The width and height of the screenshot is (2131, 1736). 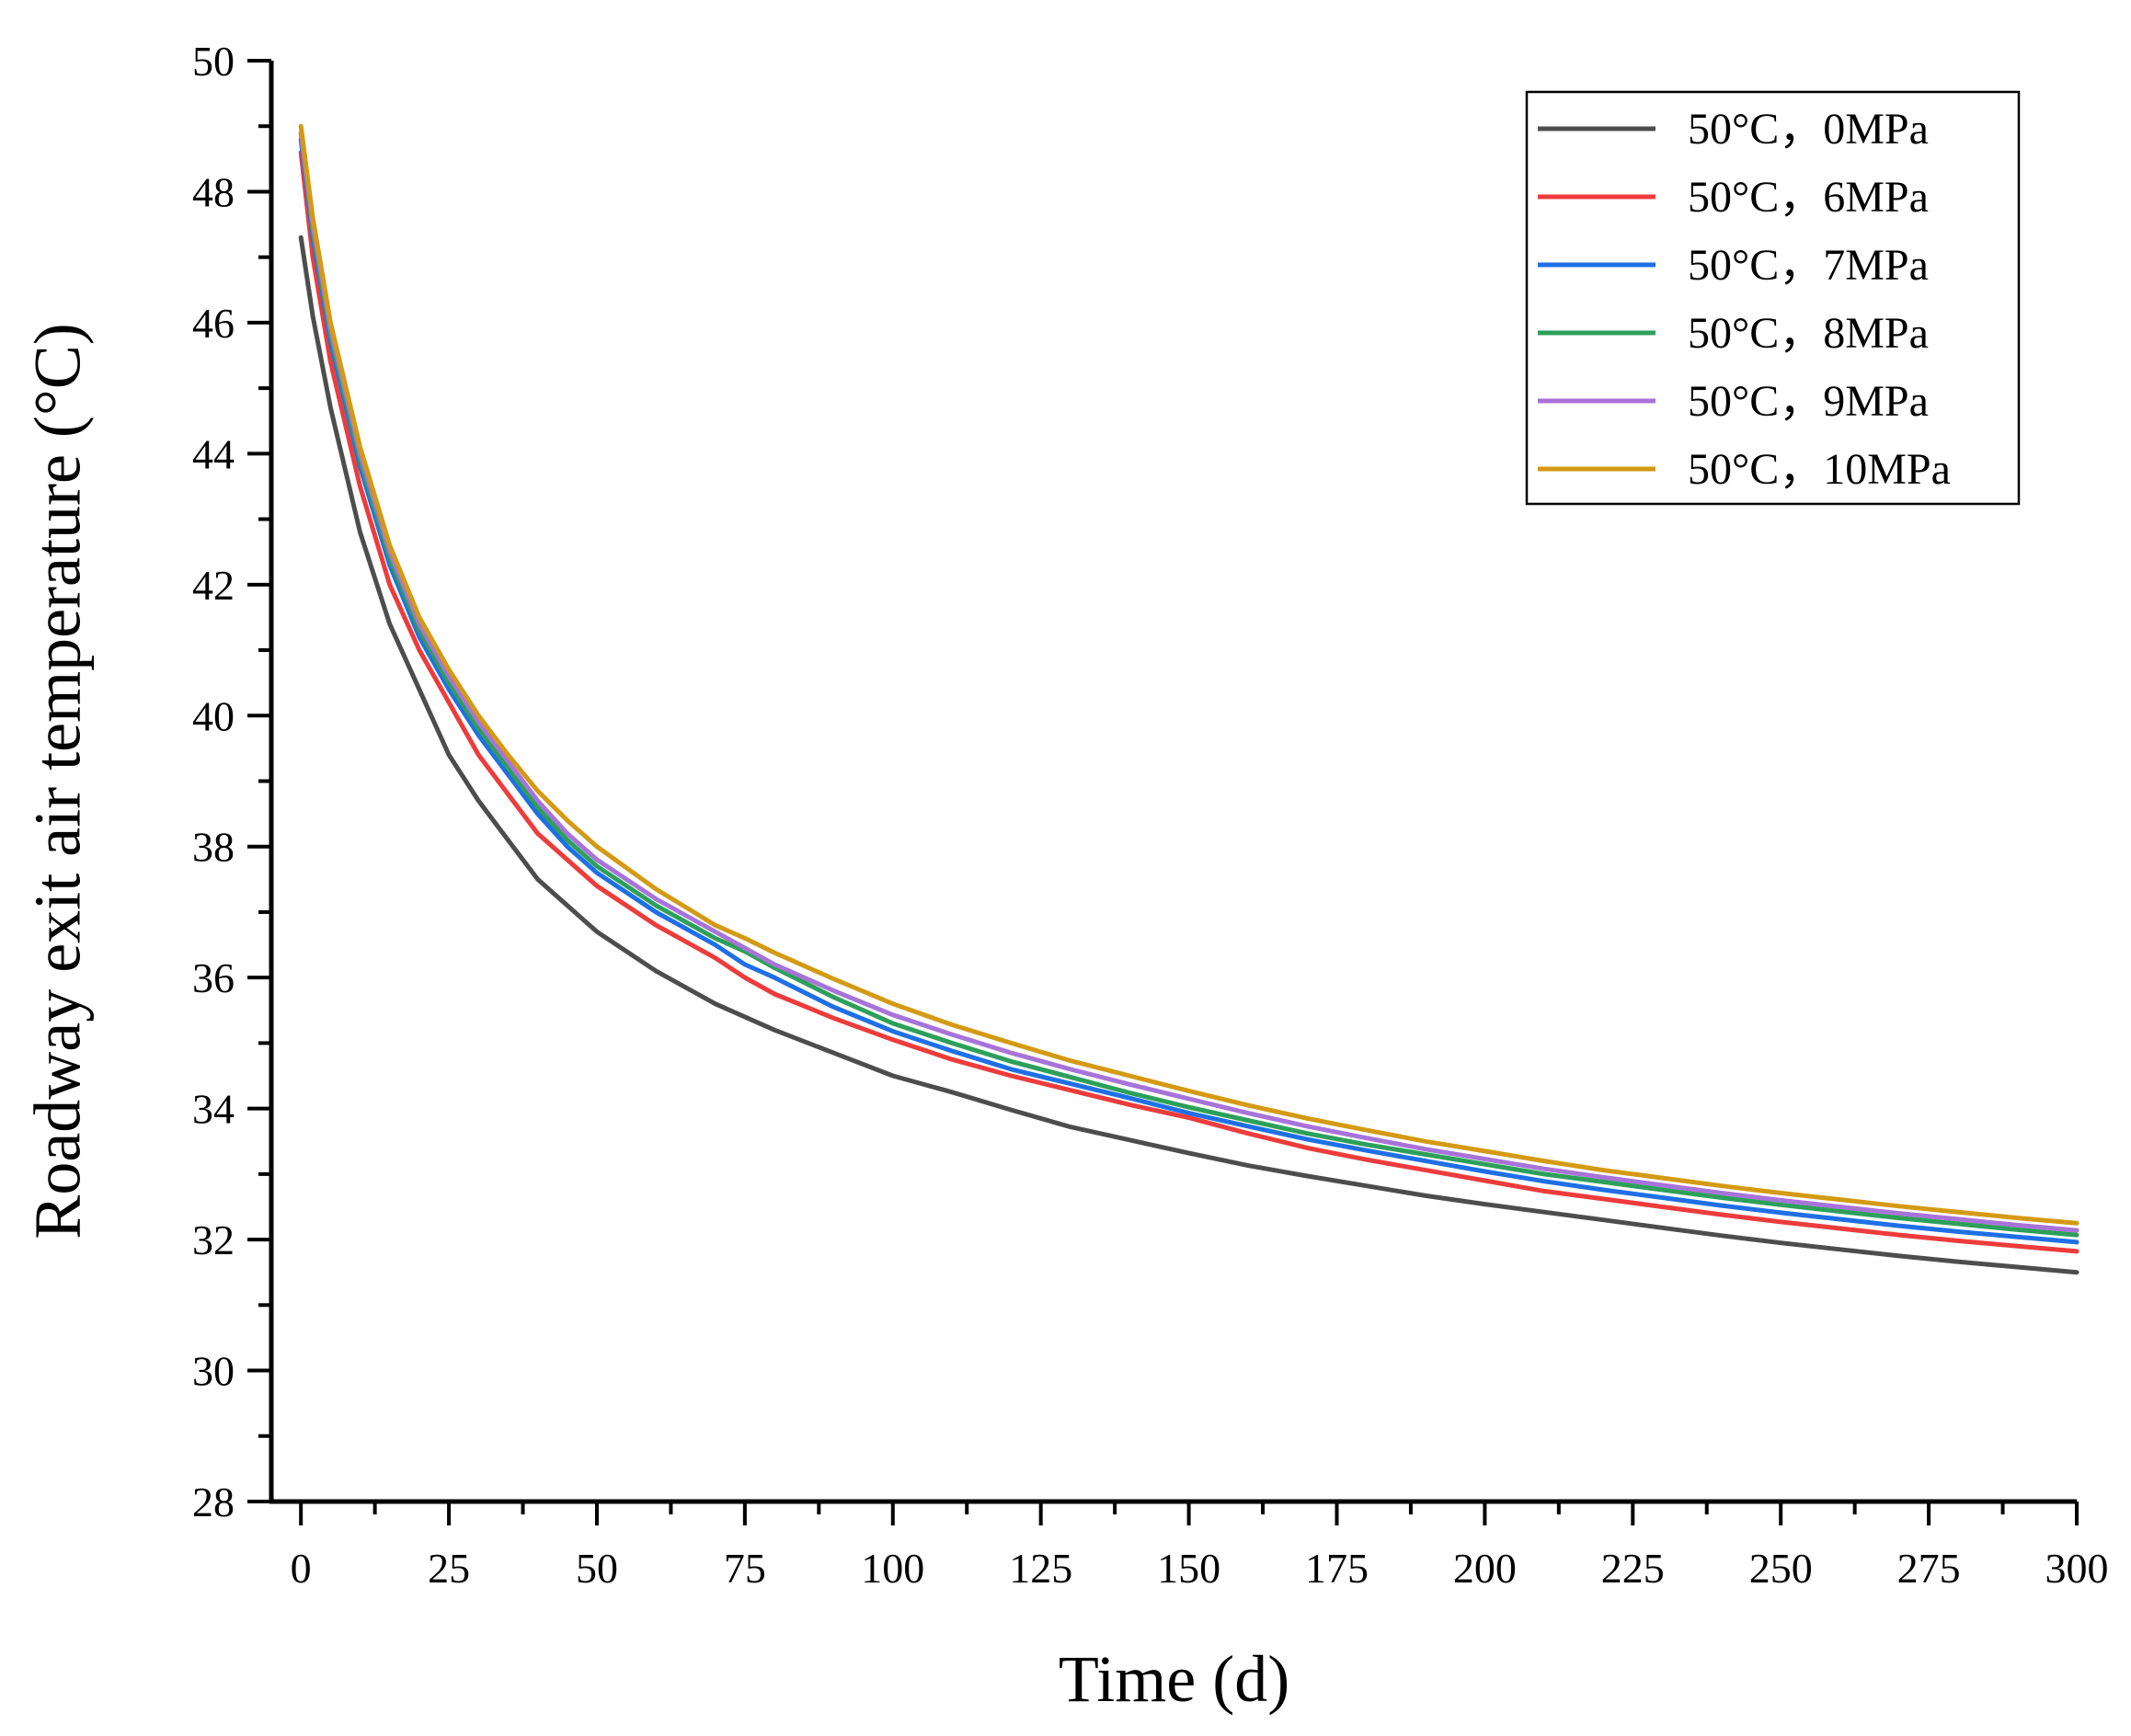 I want to click on legend-label-3: 50°C，8MPa, so click(x=1809, y=333).